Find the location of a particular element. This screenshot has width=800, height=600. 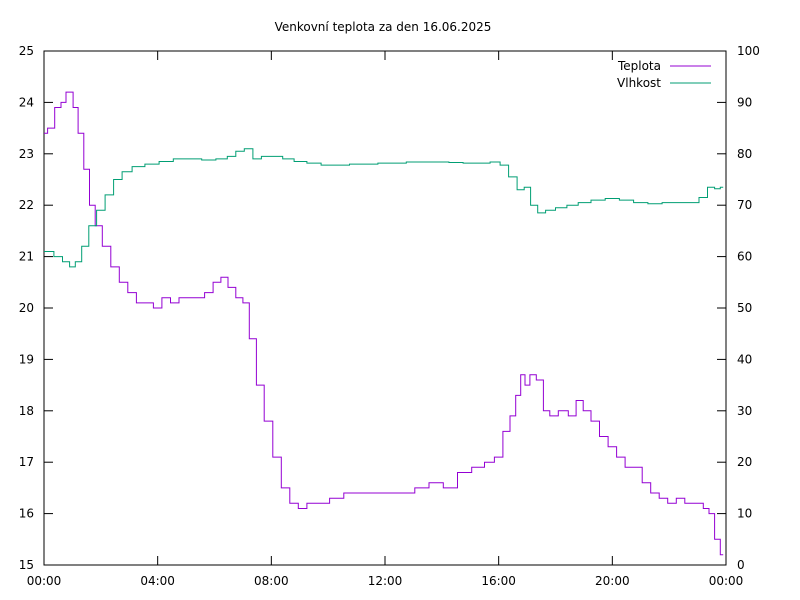

left-tick-label: 21 is located at coordinates (26, 257).